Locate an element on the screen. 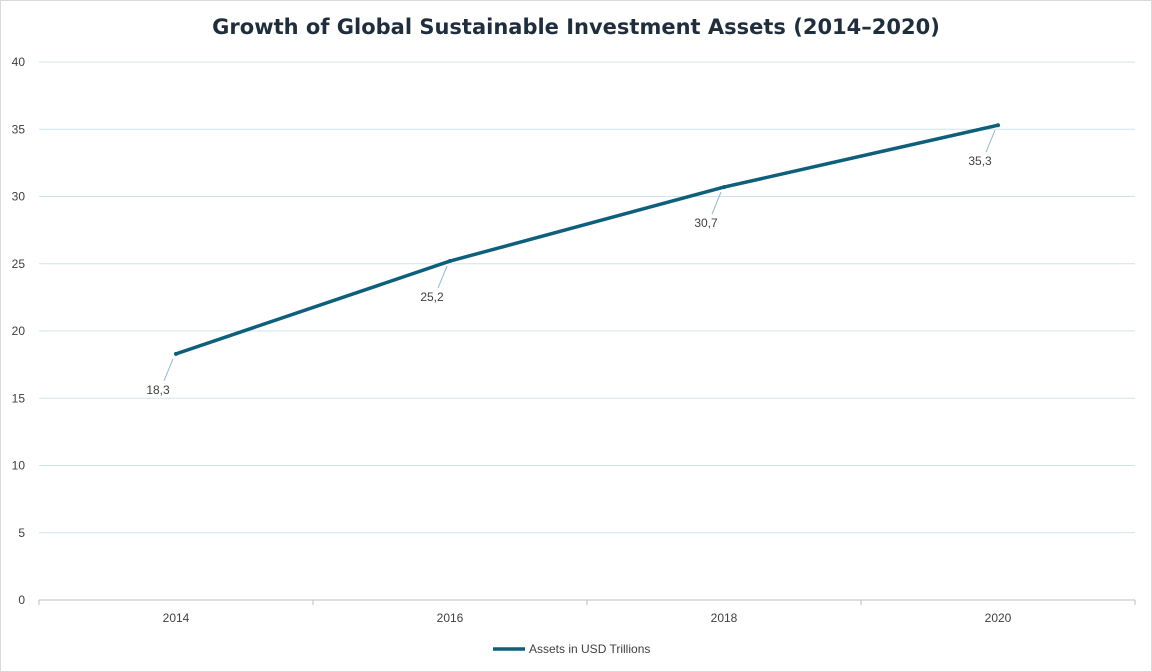  data-label-2018: 30,7 is located at coordinates (706, 223).